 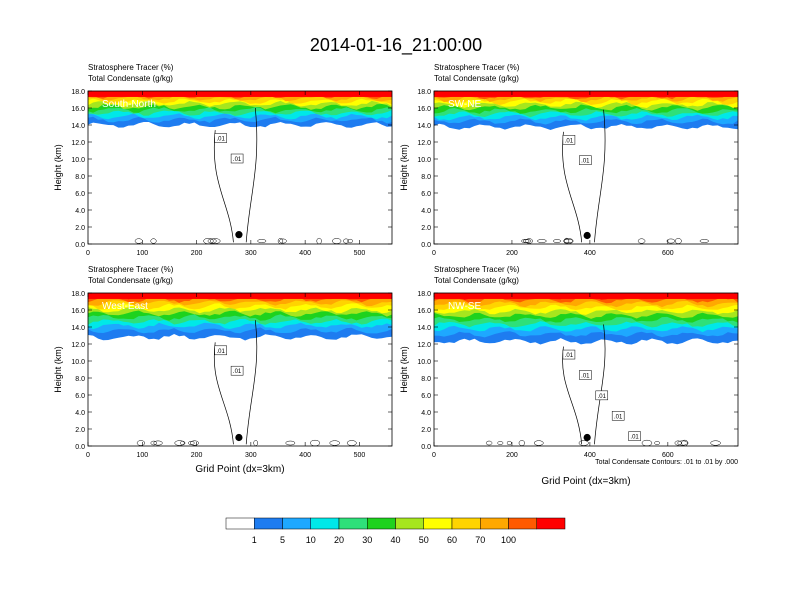 I want to click on colorbar: 1 5 10 20 30 40 50 60 70 100, so click(x=395, y=531).